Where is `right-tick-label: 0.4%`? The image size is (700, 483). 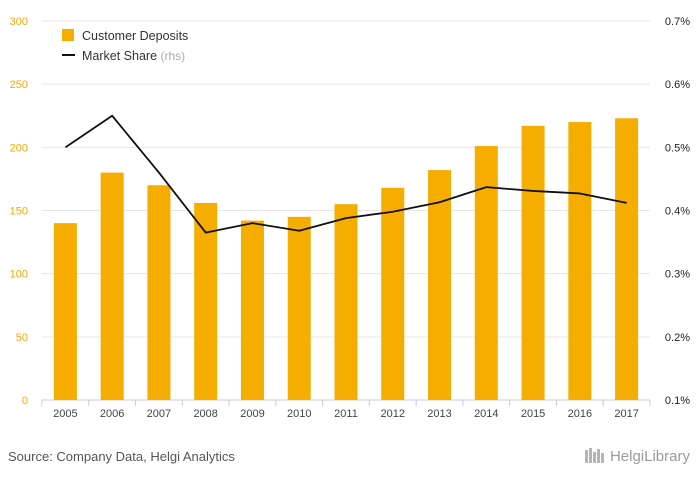 right-tick-label: 0.4% is located at coordinates (677, 212).